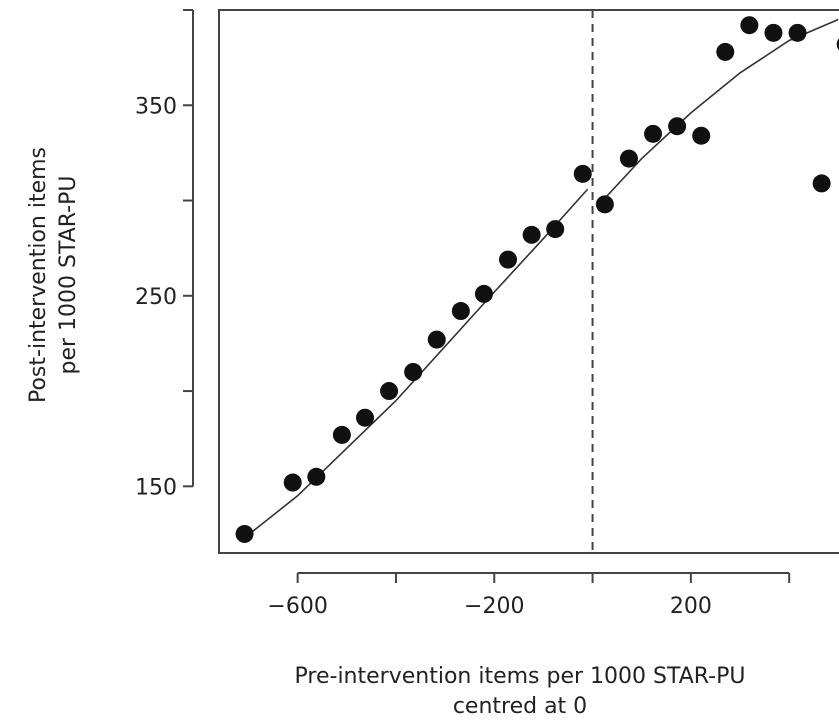  I want to click on y-tick-label: 350, so click(156, 106).